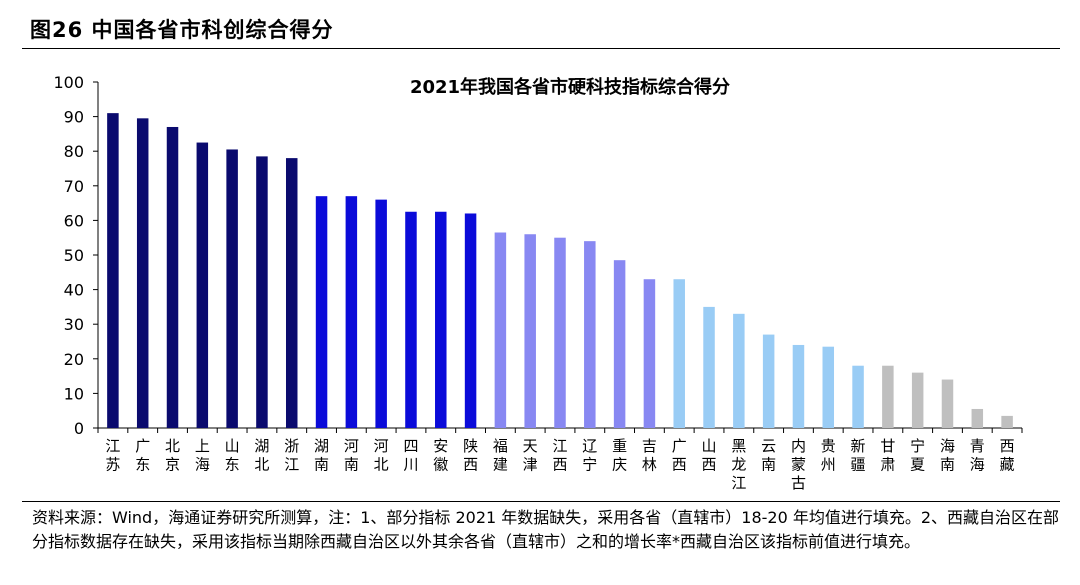 This screenshot has height=585, width=1080. What do you see at coordinates (530, 455) in the screenshot?
I see `x-tick-label: 天津` at bounding box center [530, 455].